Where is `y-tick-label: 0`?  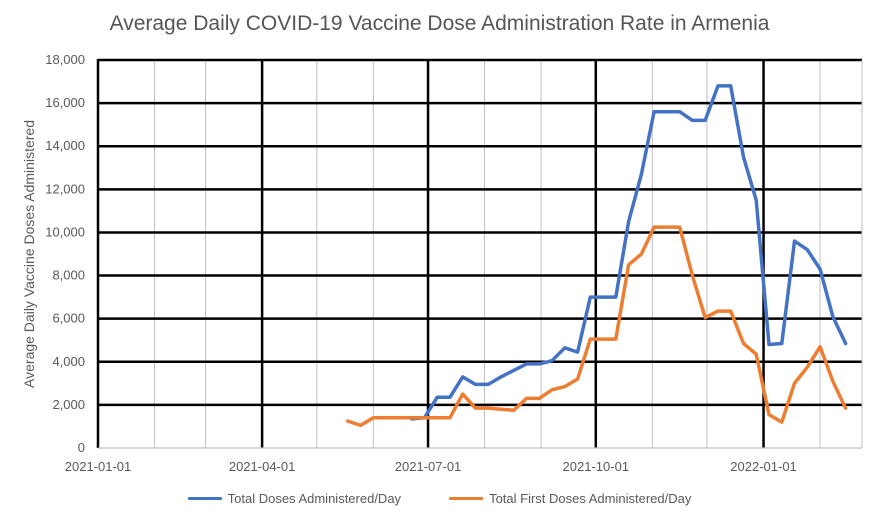
y-tick-label: 0 is located at coordinates (81, 447).